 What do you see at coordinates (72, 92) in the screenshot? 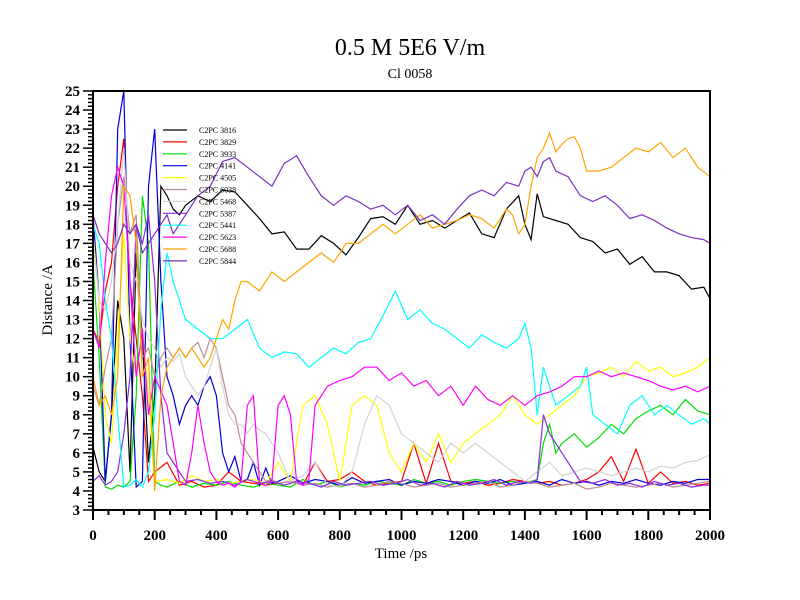
I see `y-tick-label: 25` at bounding box center [72, 92].